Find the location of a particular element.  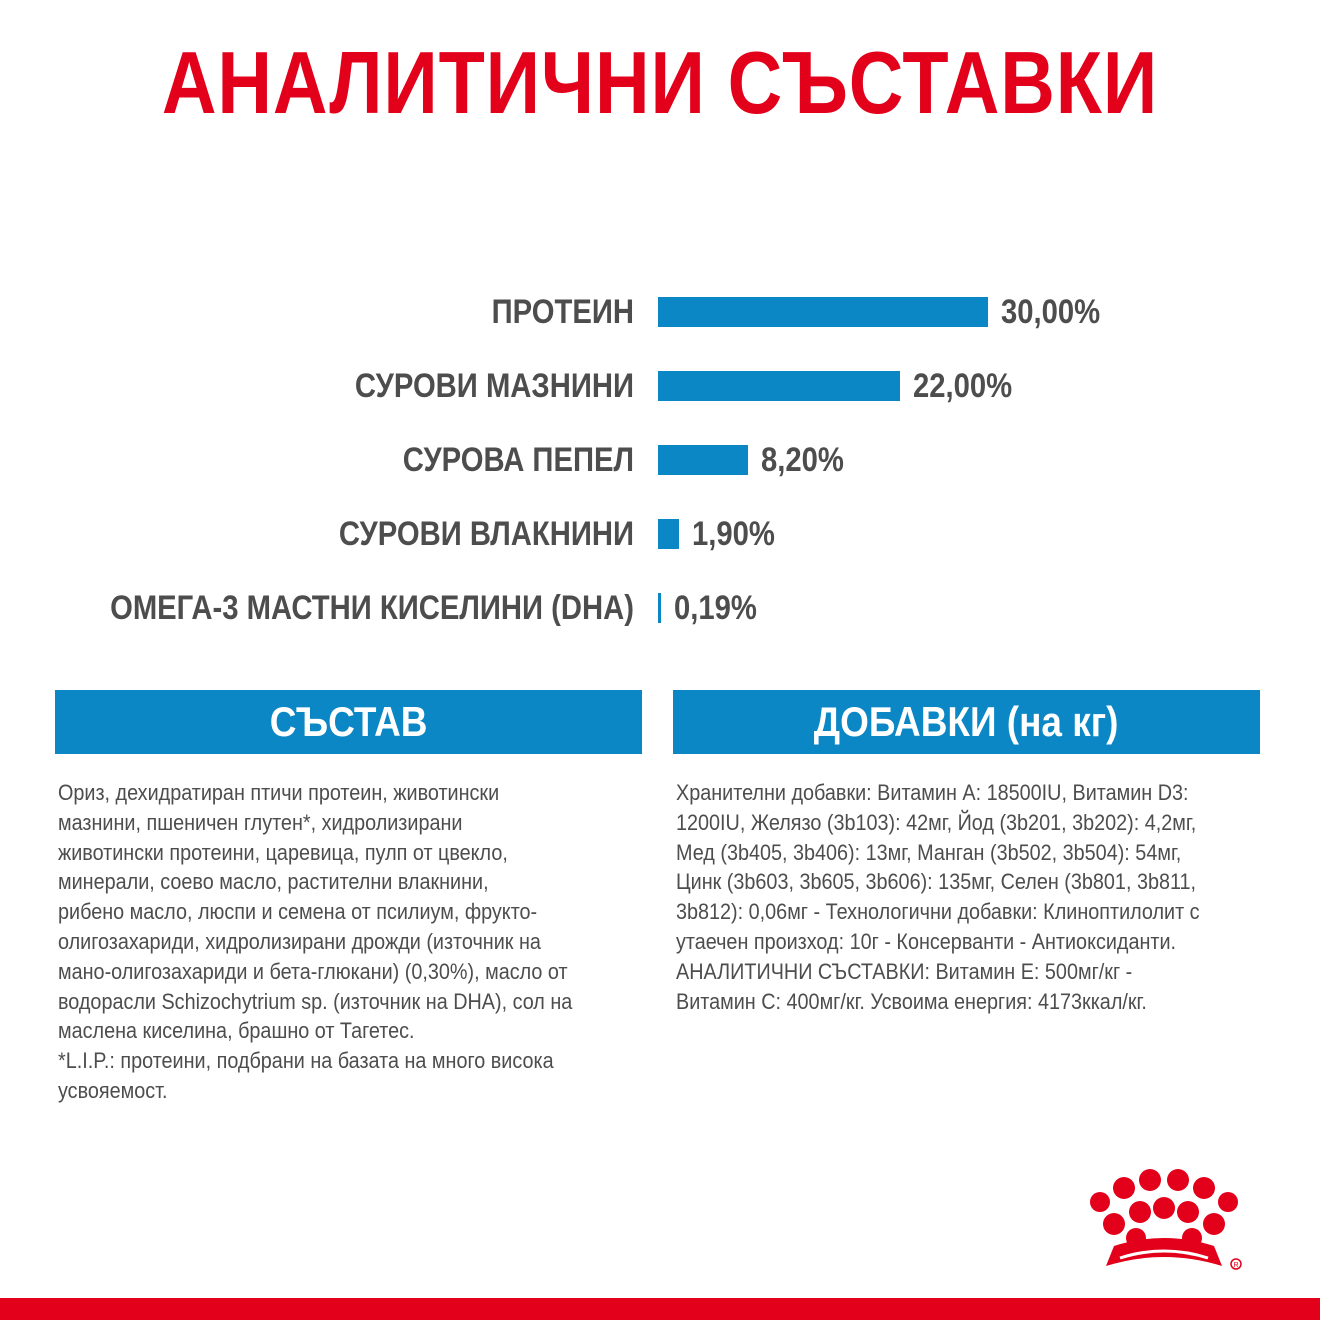

bottom-brand-strip is located at coordinates (660, 1309).